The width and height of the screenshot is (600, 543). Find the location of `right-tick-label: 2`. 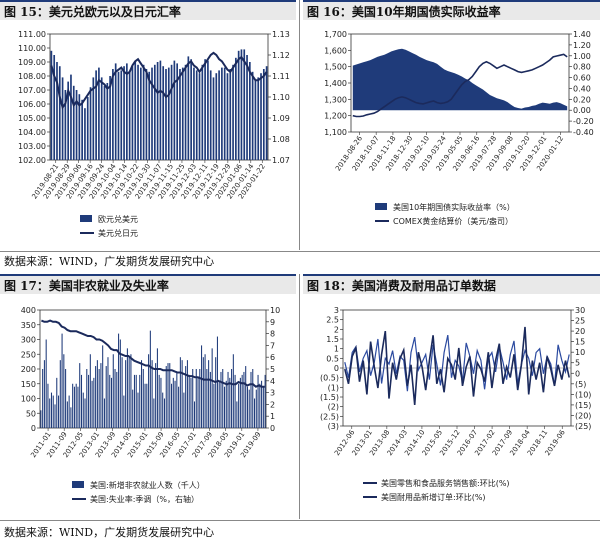

right-tick-label: 2 is located at coordinates (272, 404).